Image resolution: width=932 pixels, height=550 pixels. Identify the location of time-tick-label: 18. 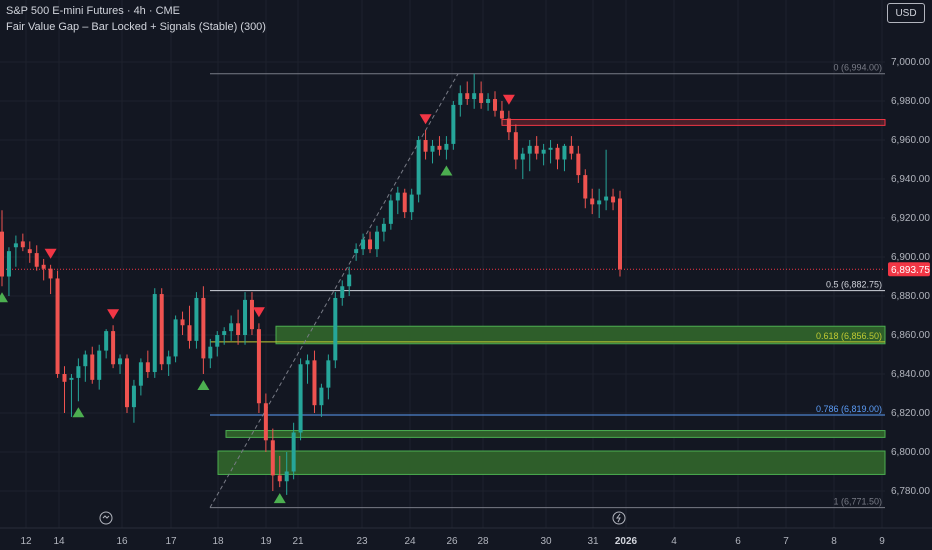
(218, 541).